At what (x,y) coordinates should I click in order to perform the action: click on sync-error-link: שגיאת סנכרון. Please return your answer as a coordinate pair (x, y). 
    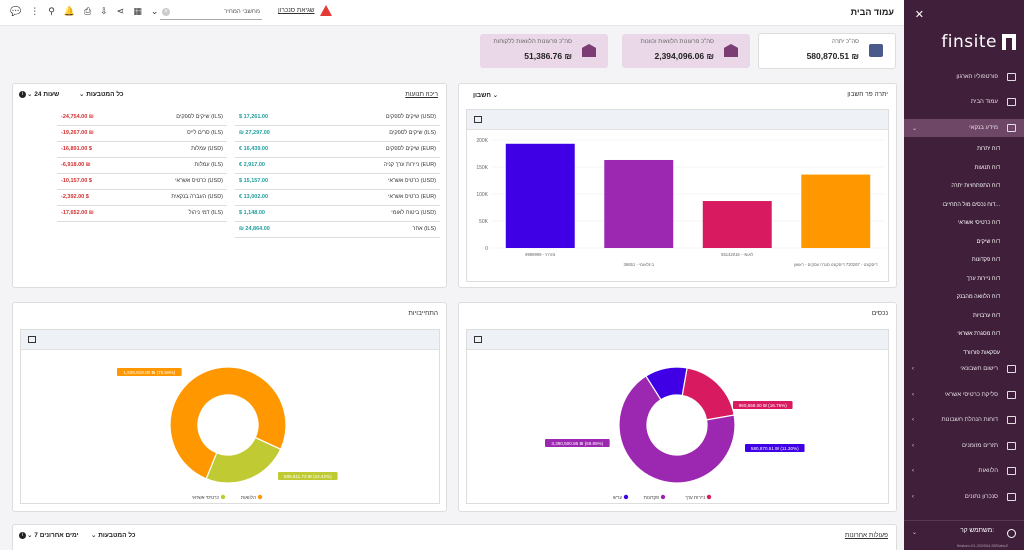
    Looking at the image, I should click on (296, 10).